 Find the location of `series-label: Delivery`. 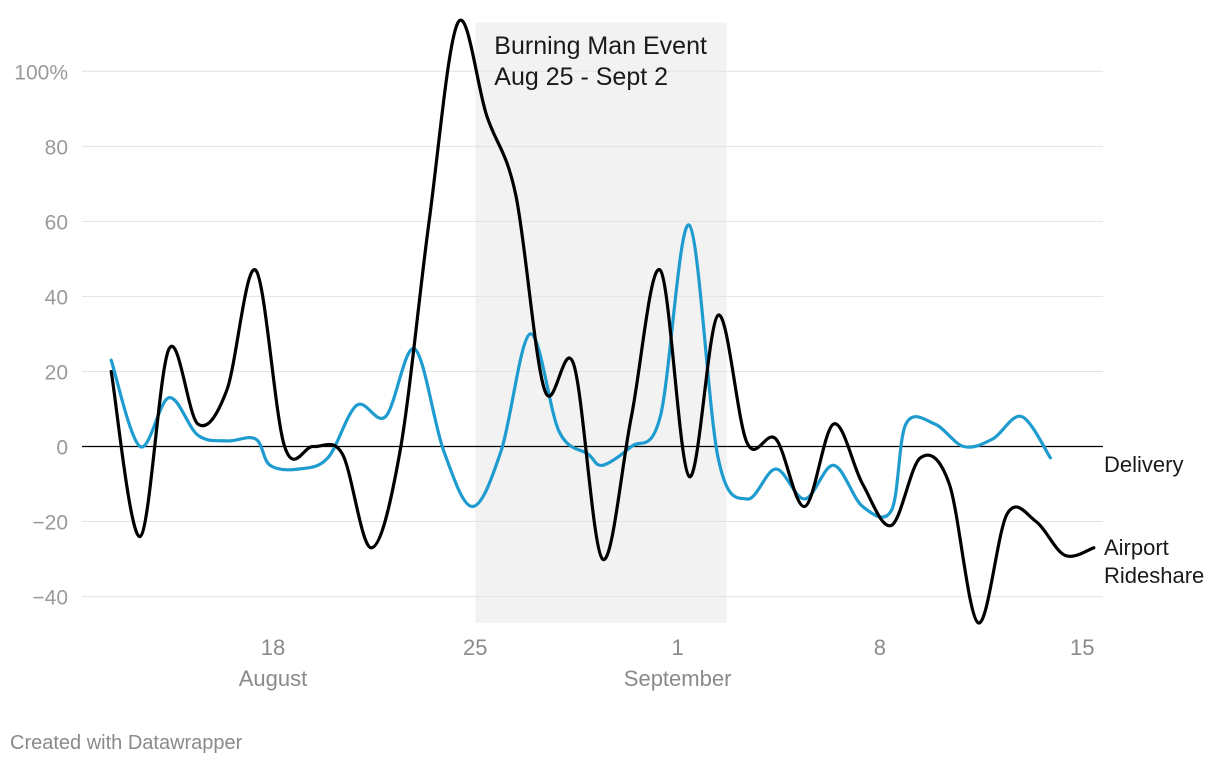

series-label: Delivery is located at coordinates (1143, 464).